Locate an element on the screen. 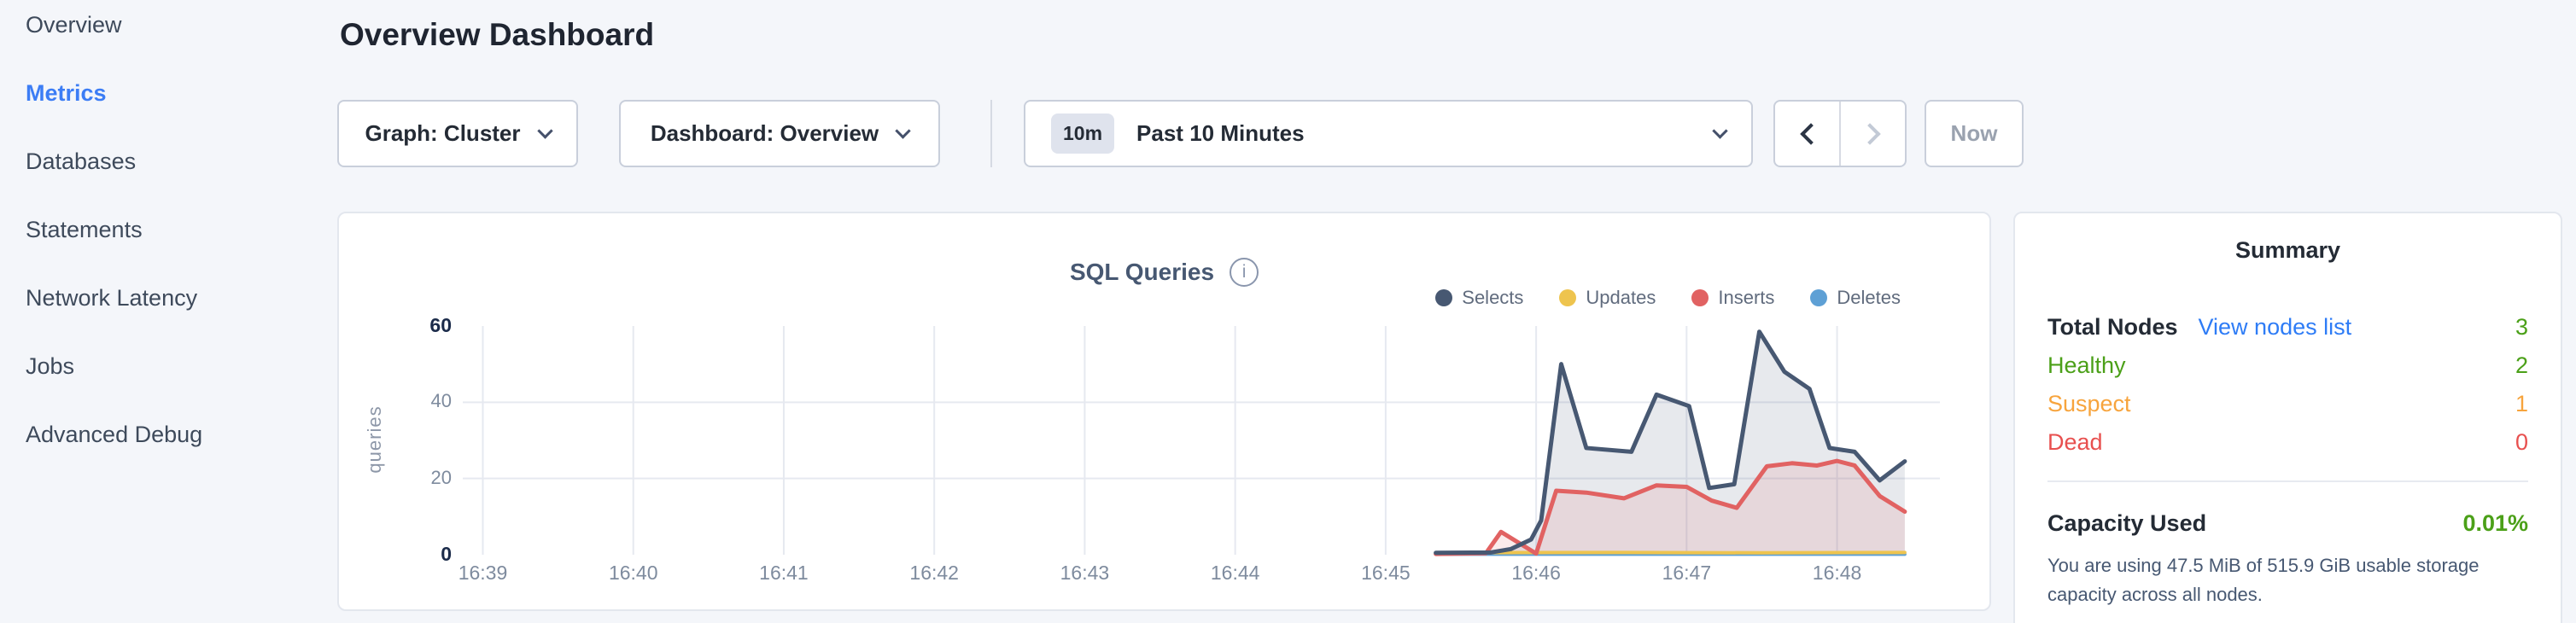 The image size is (2576, 623). sidebar-item-overview: Overview is located at coordinates (74, 25).